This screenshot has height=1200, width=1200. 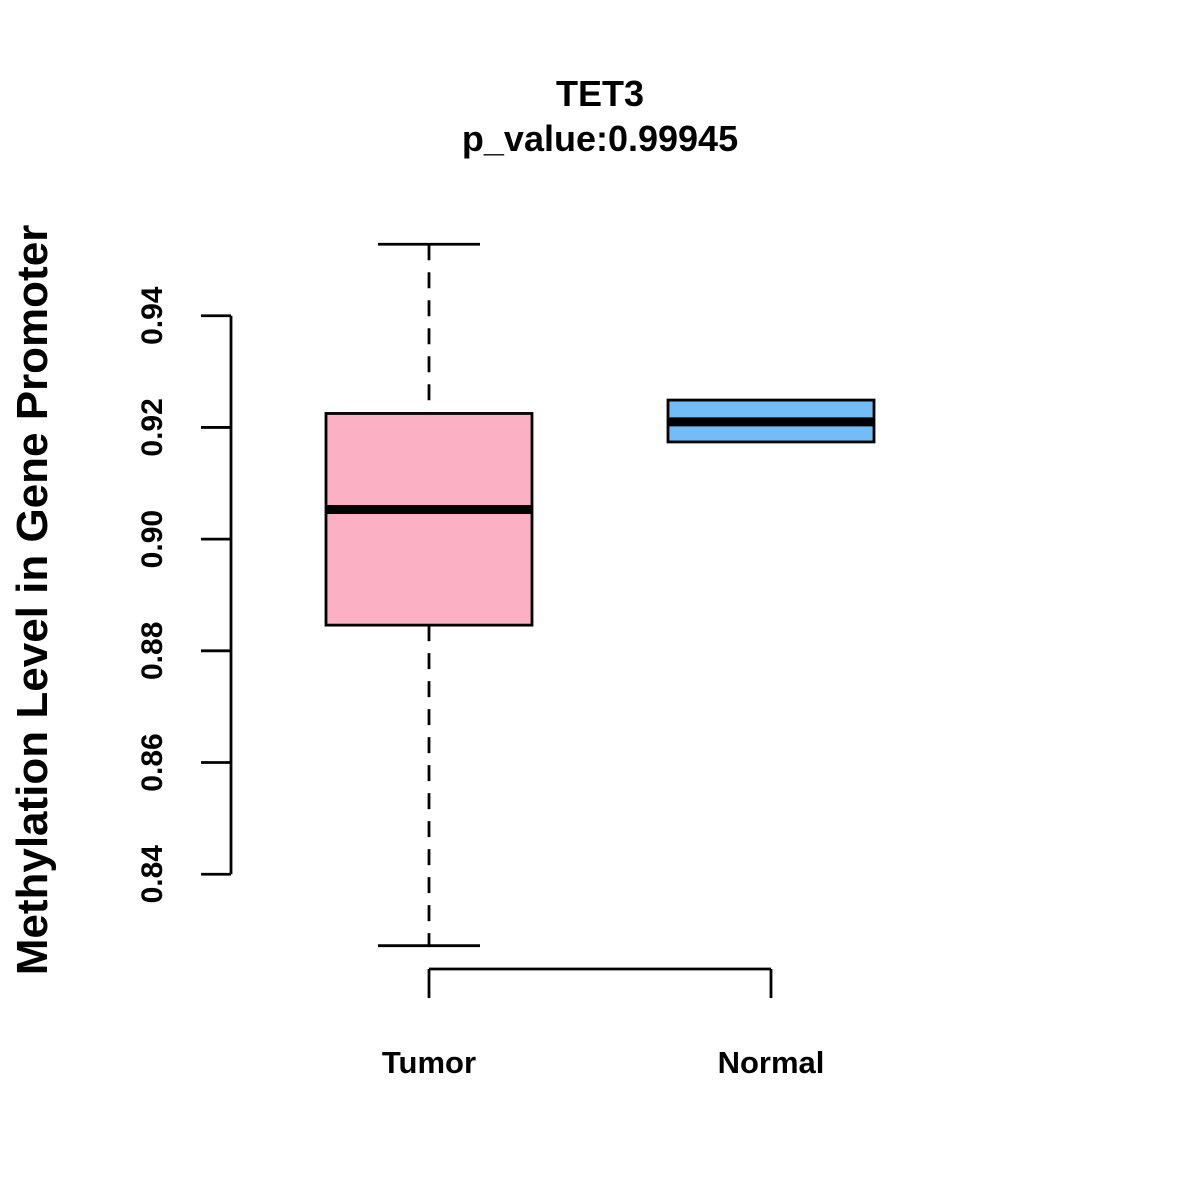 I want to click on y-axis-label: Methylation Level in Gene Promoter, so click(x=32, y=600).